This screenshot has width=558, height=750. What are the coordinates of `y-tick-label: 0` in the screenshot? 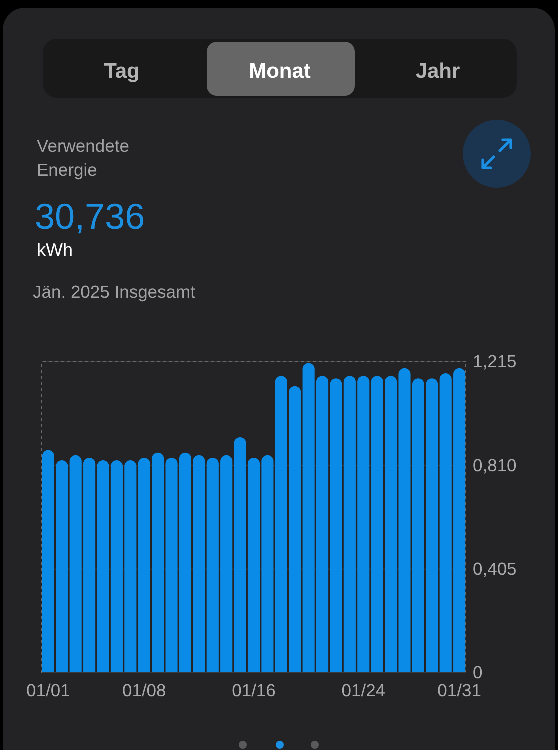 It's located at (478, 672).